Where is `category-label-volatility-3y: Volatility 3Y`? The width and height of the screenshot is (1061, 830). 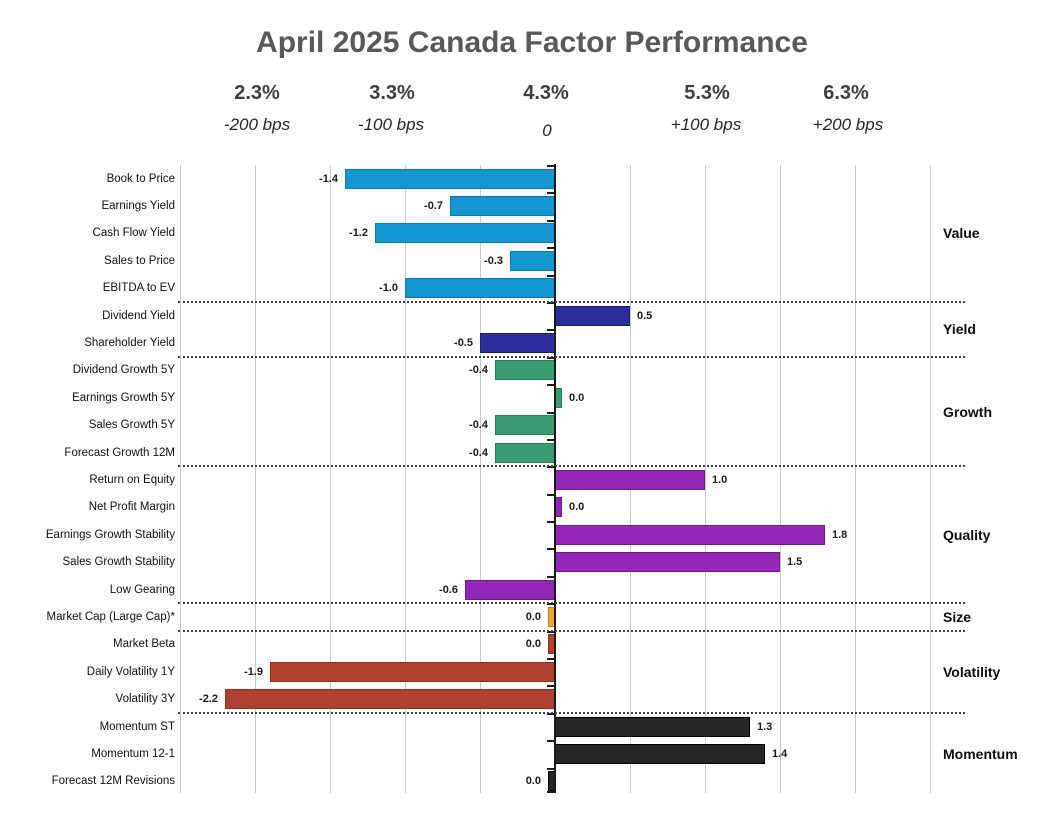 category-label-volatility-3y: Volatility 3Y is located at coordinates (145, 699).